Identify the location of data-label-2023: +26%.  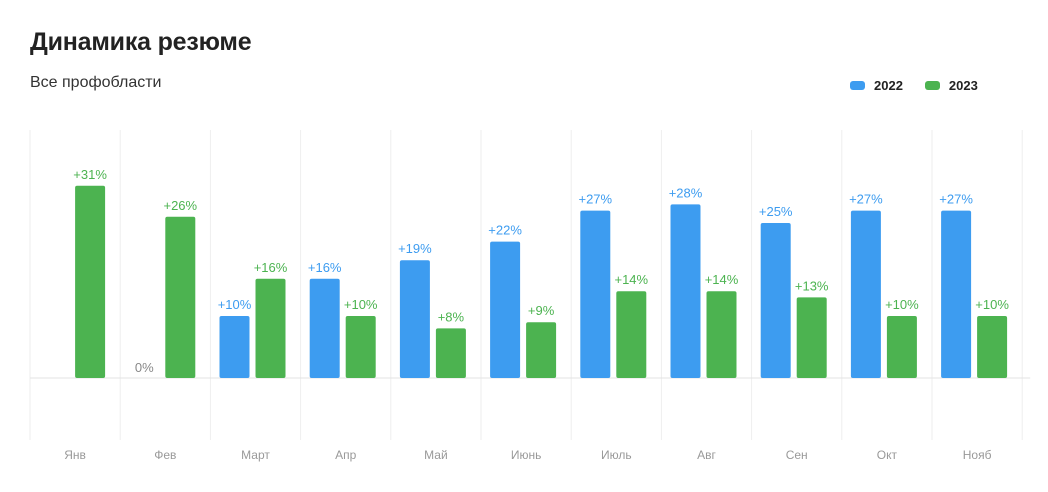
(180, 205).